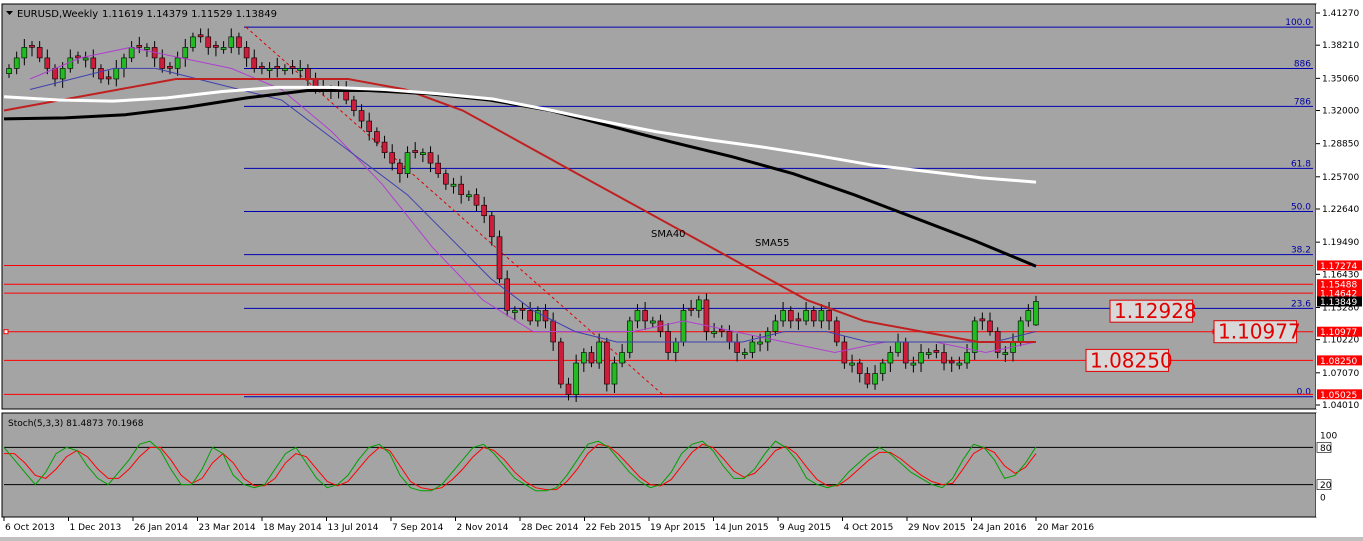  Describe the element at coordinates (1340, 406) in the screenshot. I see `price-tick-label: 1.04010` at that location.